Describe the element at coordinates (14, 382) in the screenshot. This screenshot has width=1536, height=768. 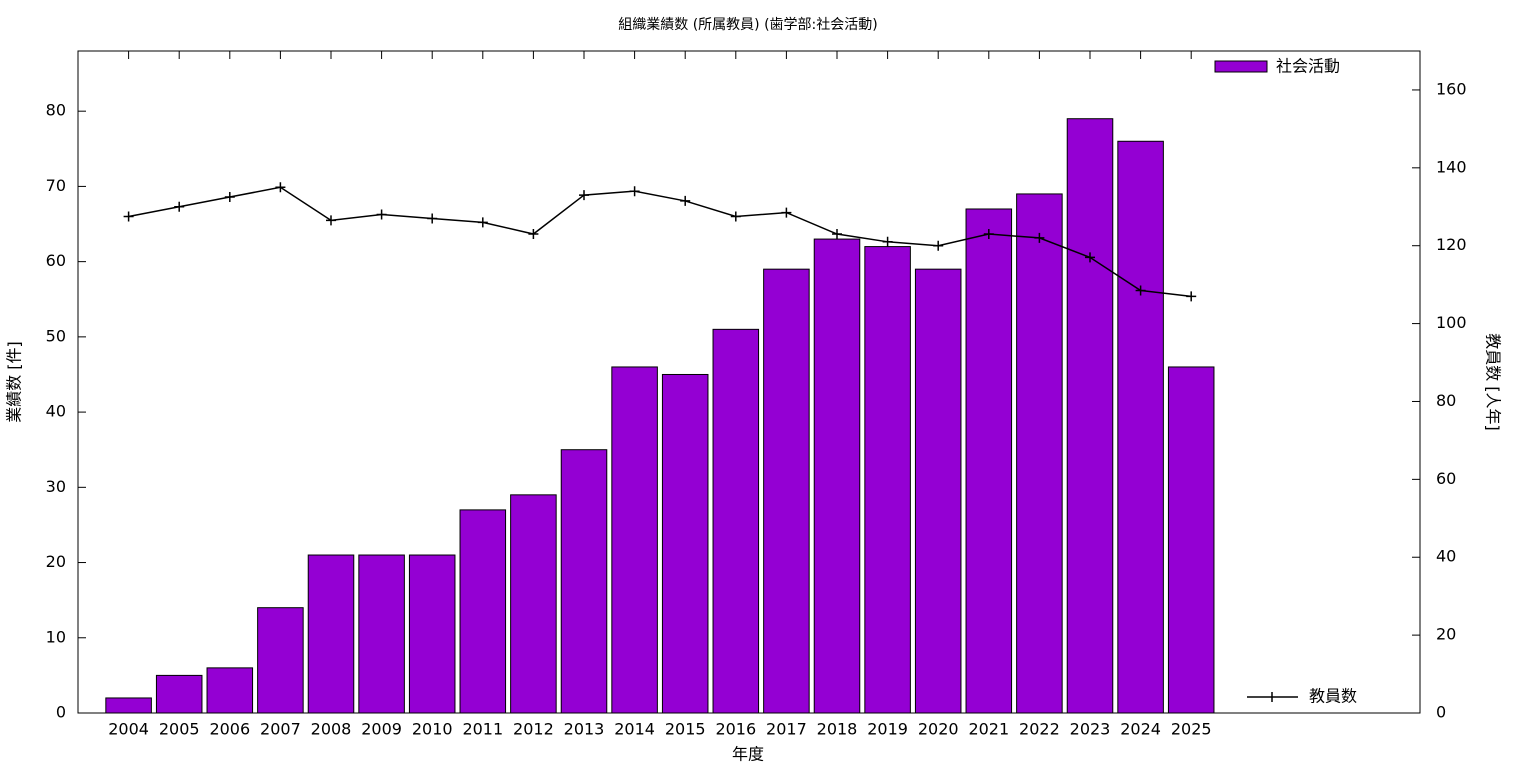
I see `y-axis-label: 業績数 [件]` at that location.